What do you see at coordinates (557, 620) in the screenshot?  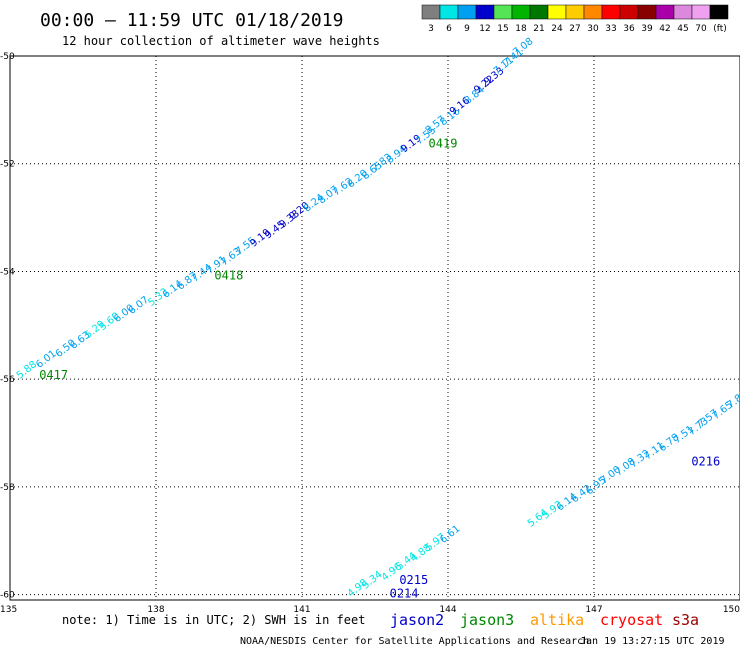 I see `satellite-altika: altika` at bounding box center [557, 620].